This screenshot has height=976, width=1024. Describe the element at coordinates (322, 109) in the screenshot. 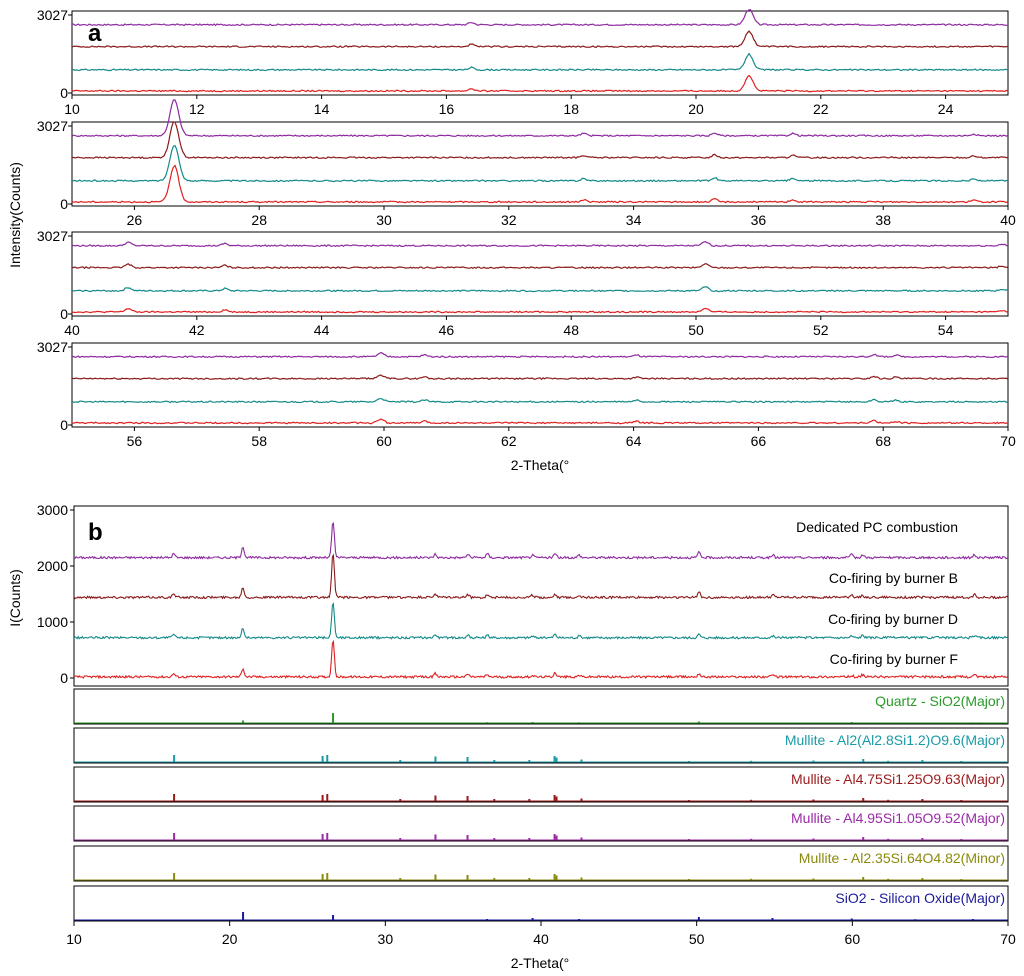

I see `x-tick-label: 14` at that location.